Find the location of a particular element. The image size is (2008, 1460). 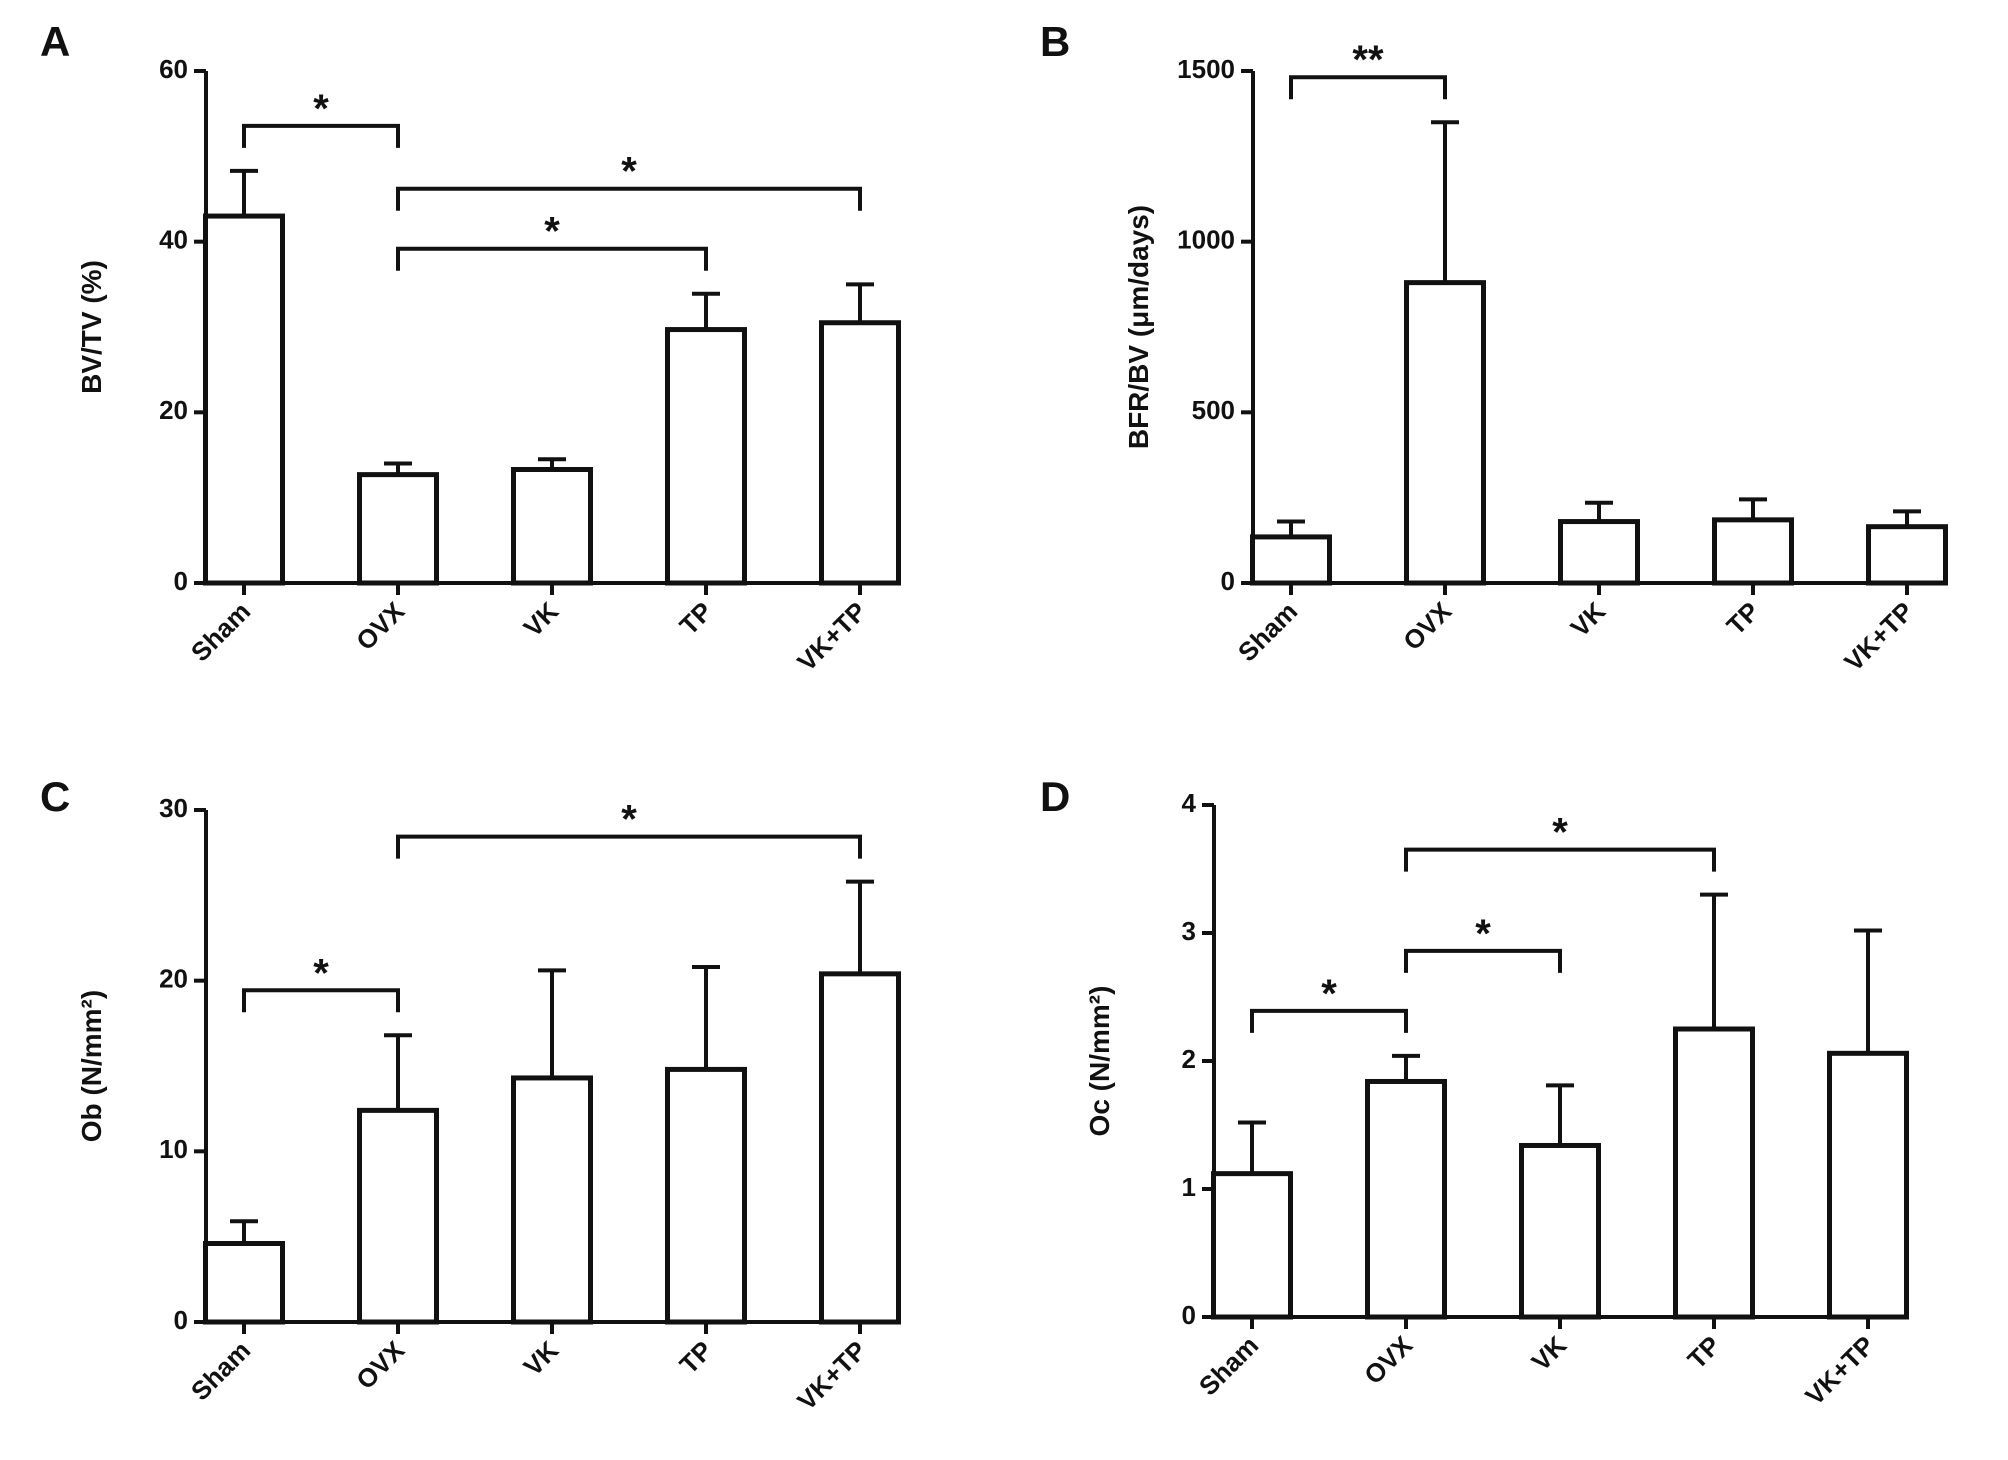

y-tick-label: 1500 is located at coordinates (1206, 69).